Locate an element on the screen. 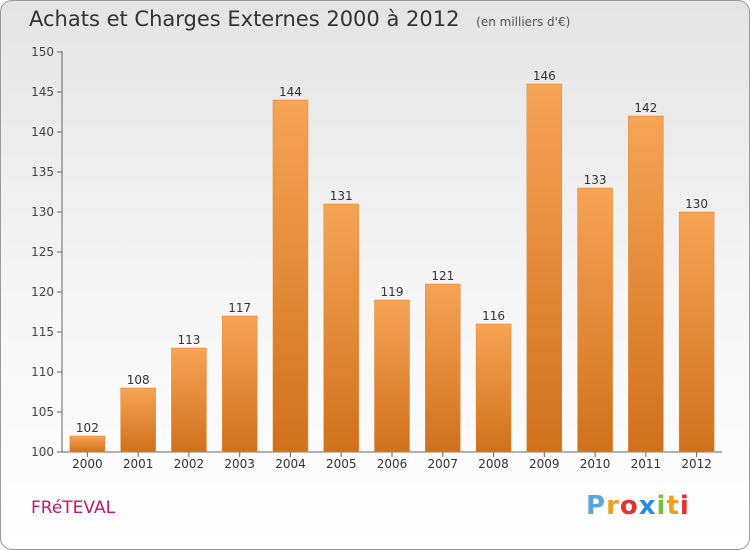 This screenshot has width=750, height=550. logo-letter: P is located at coordinates (596, 506).